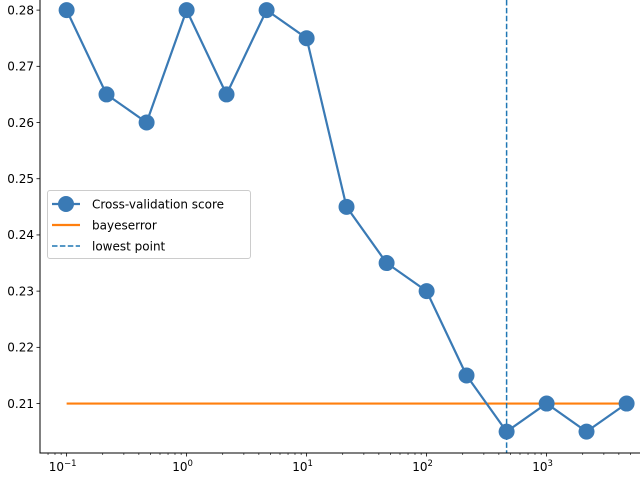 This screenshot has height=480, width=640. Describe the element at coordinates (70, 464) in the screenshot. I see `x-tick-exponent: −1` at that location.